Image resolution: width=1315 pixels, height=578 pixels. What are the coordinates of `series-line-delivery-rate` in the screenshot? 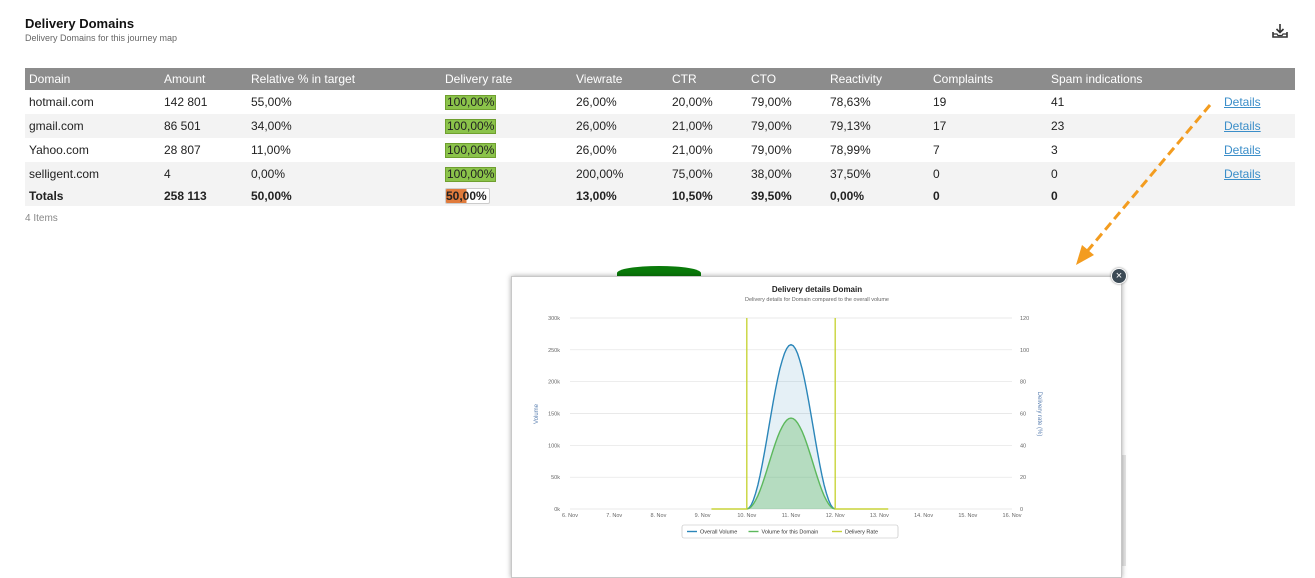 It's located at (800, 414).